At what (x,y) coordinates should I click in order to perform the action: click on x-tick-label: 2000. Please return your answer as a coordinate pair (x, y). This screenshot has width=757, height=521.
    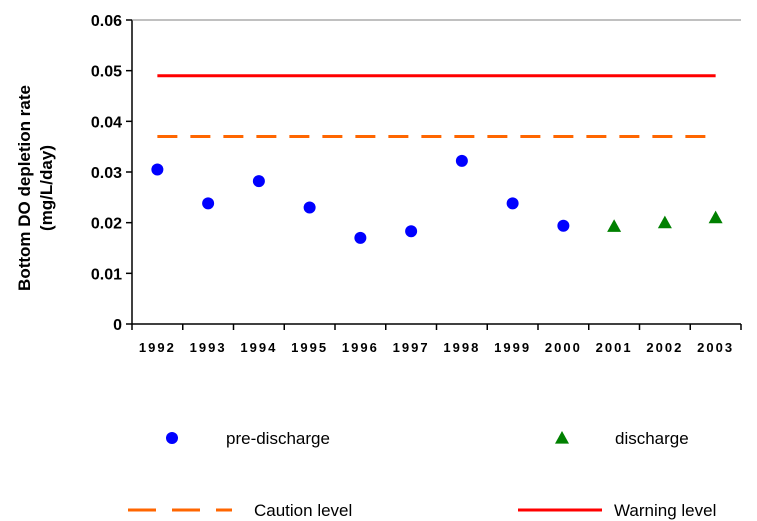
    Looking at the image, I should click on (563, 347).